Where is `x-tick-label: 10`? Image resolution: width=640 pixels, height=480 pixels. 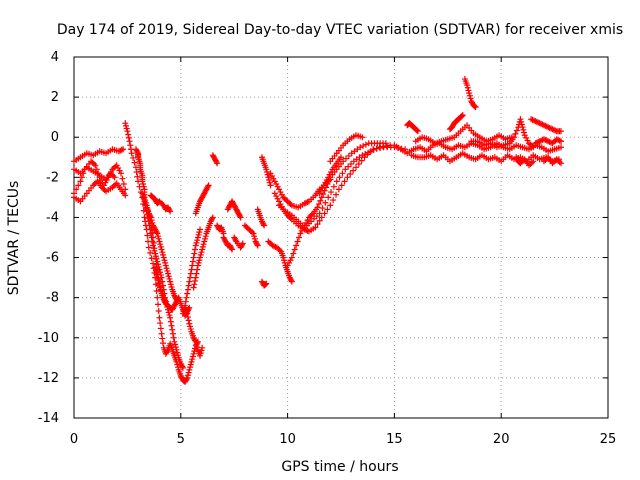 x-tick-label: 10 is located at coordinates (287, 439).